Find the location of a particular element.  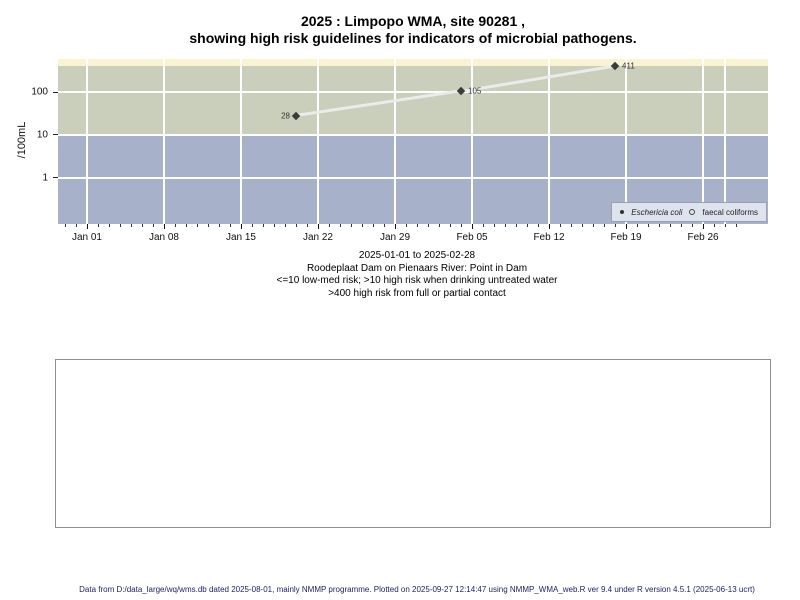

y-axis: 1 10 100 is located at coordinates (29, 141).